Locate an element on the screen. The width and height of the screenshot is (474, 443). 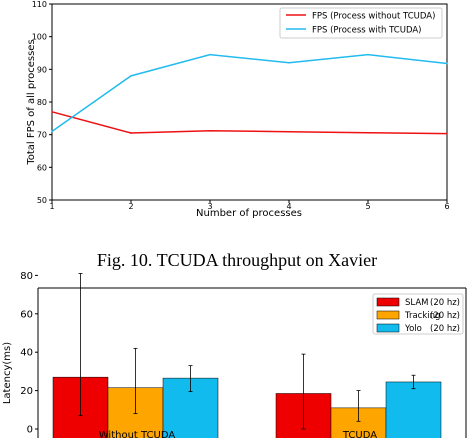
line-chart-xtick-label: 6 is located at coordinates (446, 206).